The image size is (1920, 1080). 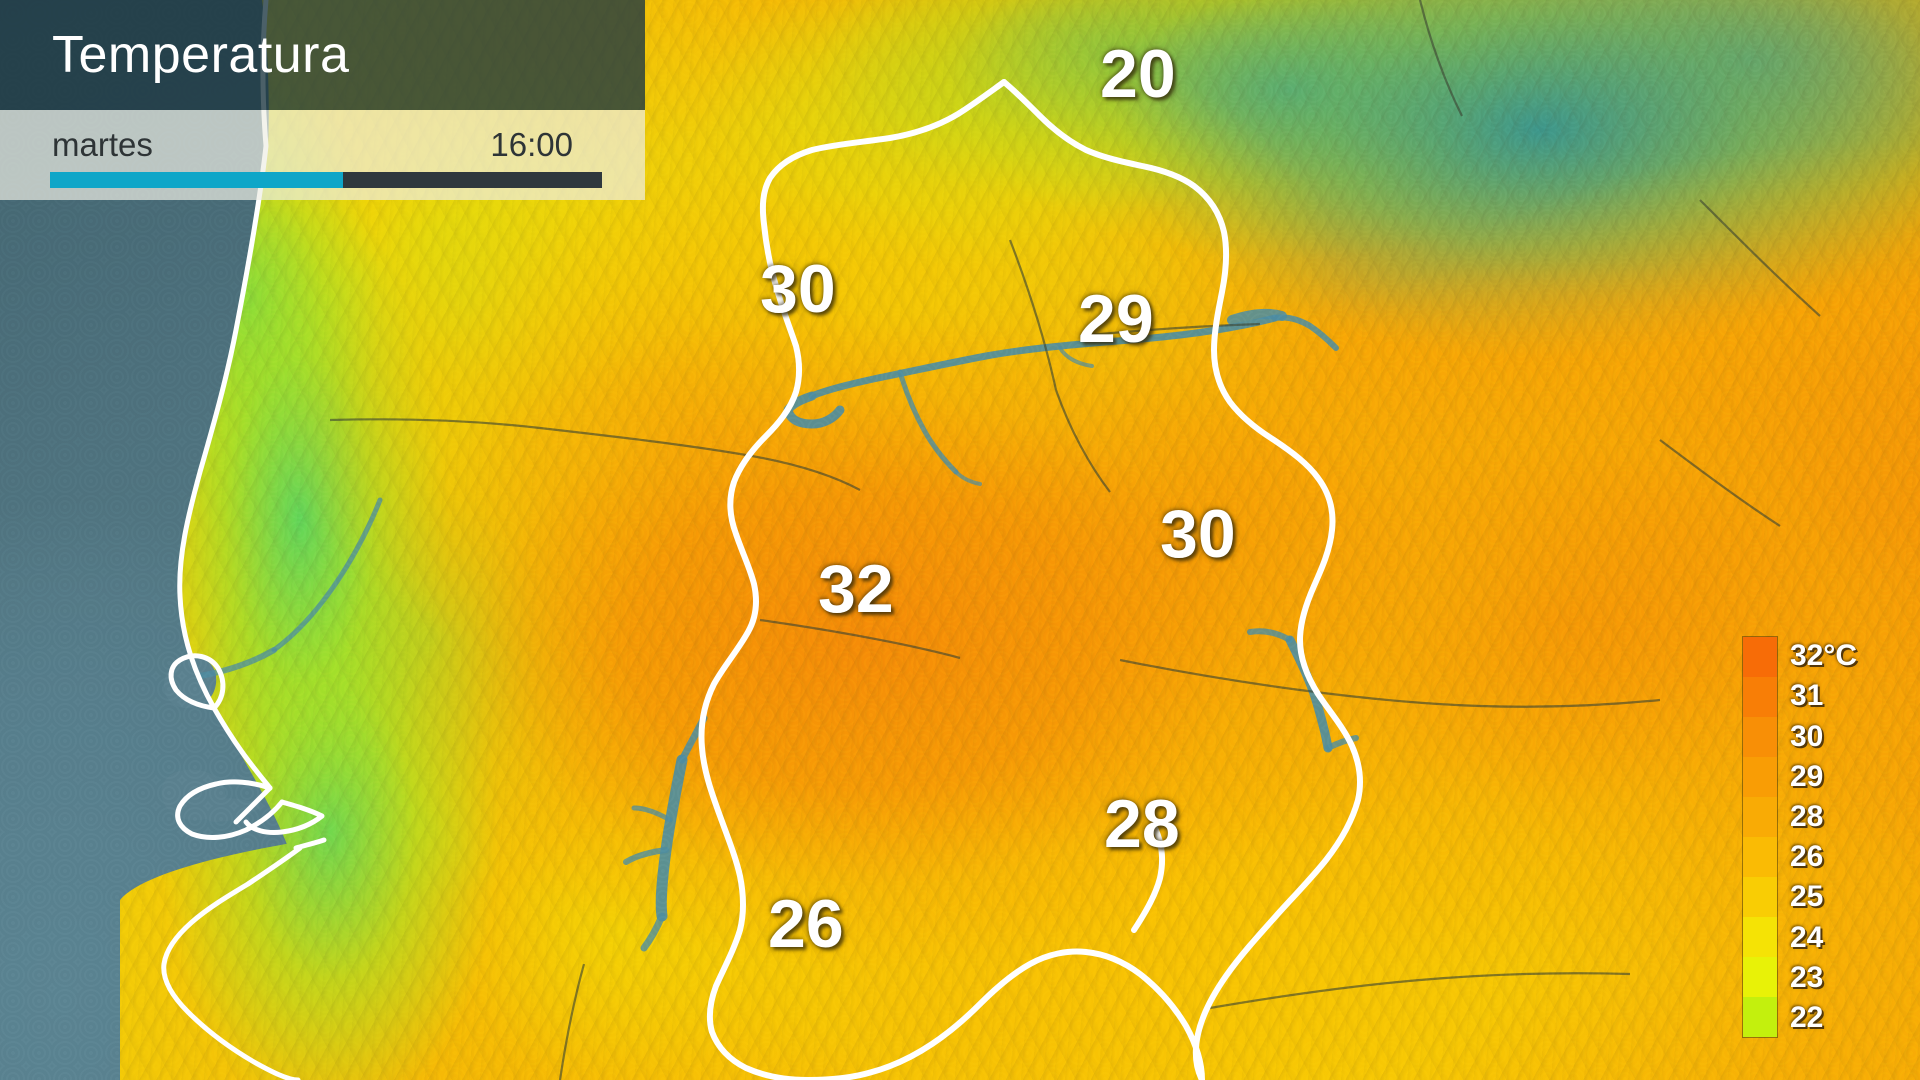 I want to click on header-panel: Temperatura martes 16:00, so click(x=322, y=100).